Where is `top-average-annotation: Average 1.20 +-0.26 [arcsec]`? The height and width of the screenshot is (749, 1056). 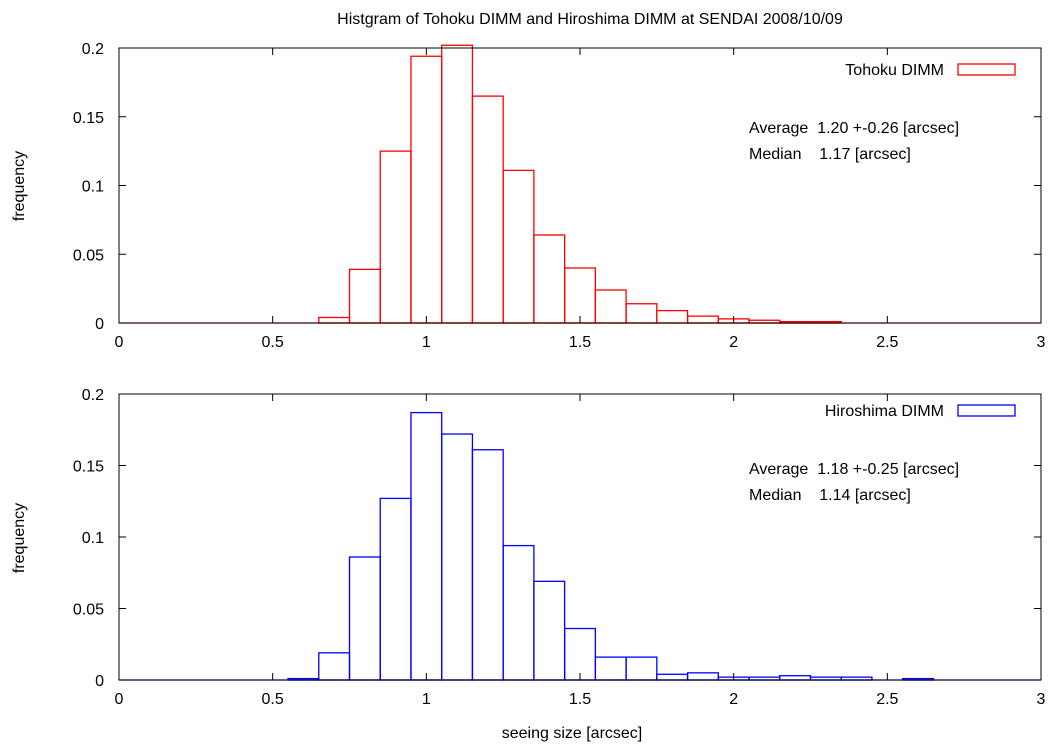 top-average-annotation: Average 1.20 +-0.26 [arcsec] is located at coordinates (854, 128).